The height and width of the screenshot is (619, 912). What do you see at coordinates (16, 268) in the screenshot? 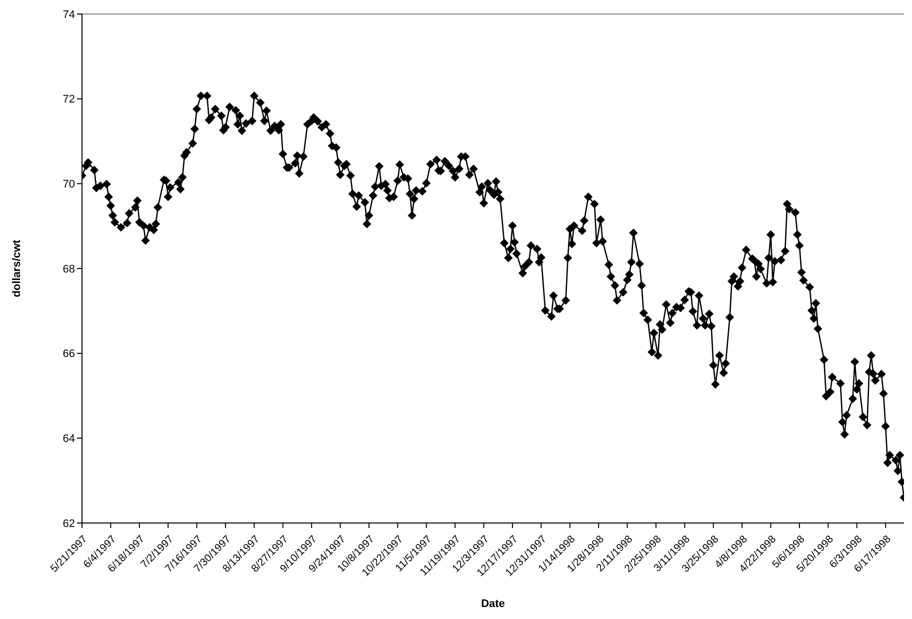
I see `y-axis-title: dollars/cwt` at bounding box center [16, 268].